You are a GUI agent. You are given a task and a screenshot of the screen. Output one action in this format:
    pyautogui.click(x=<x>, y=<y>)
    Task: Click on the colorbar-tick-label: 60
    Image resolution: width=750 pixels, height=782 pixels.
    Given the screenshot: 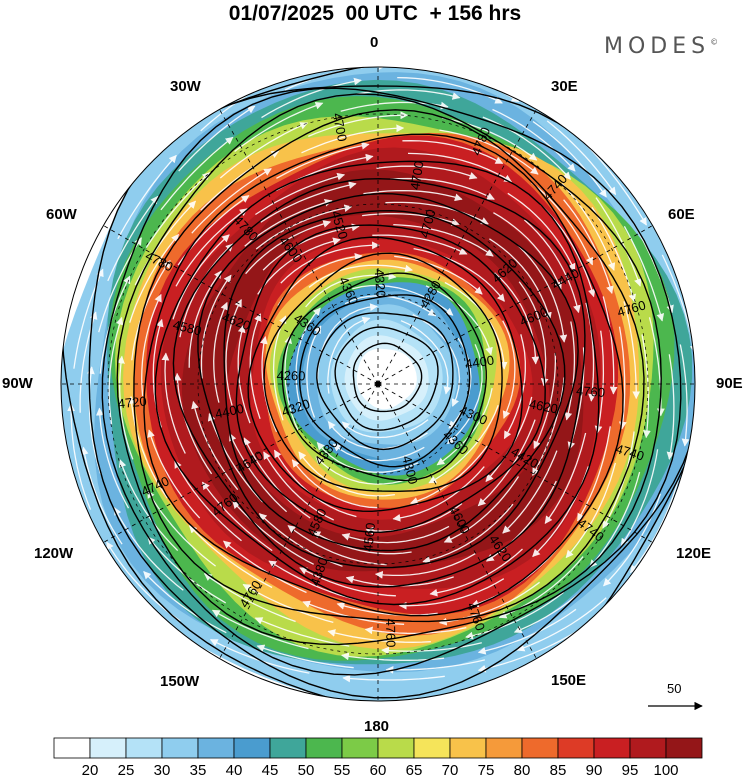 What is the action you would take?
    pyautogui.click(x=378, y=770)
    